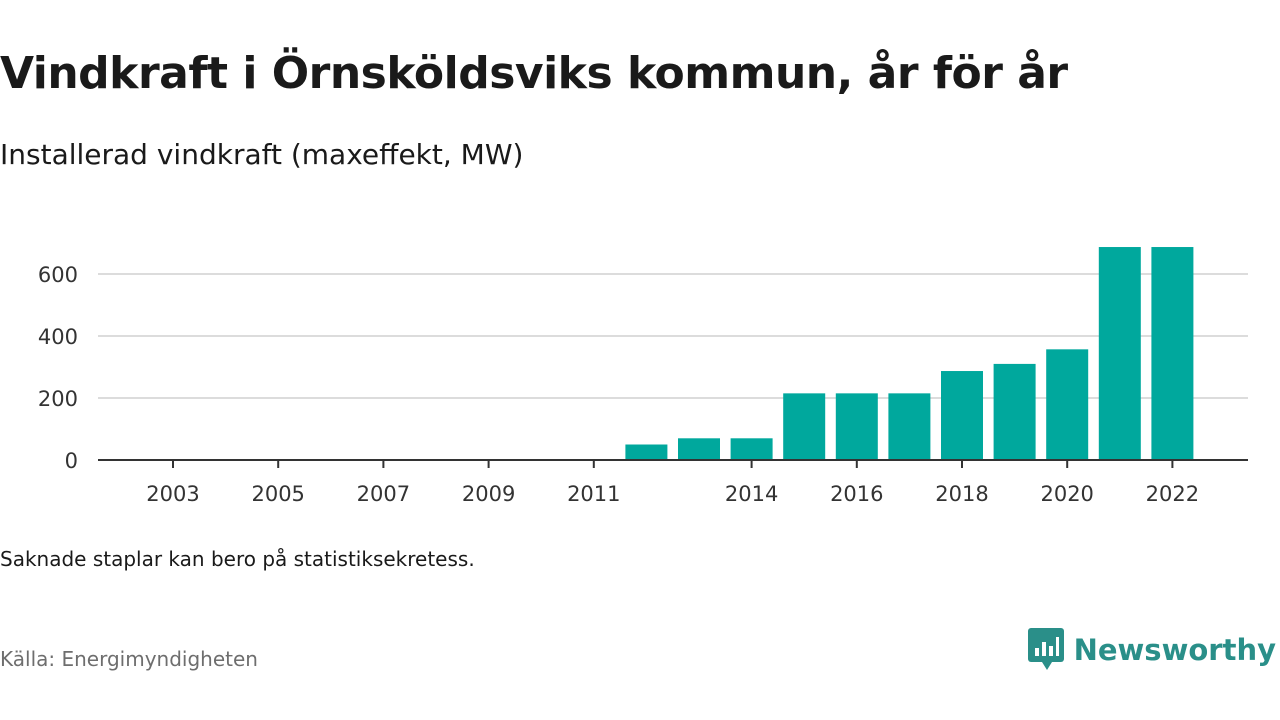 Image resolution: width=1280 pixels, height=720 pixels. Describe the element at coordinates (593, 494) in the screenshot. I see `x-tick-label: 2011` at that location.